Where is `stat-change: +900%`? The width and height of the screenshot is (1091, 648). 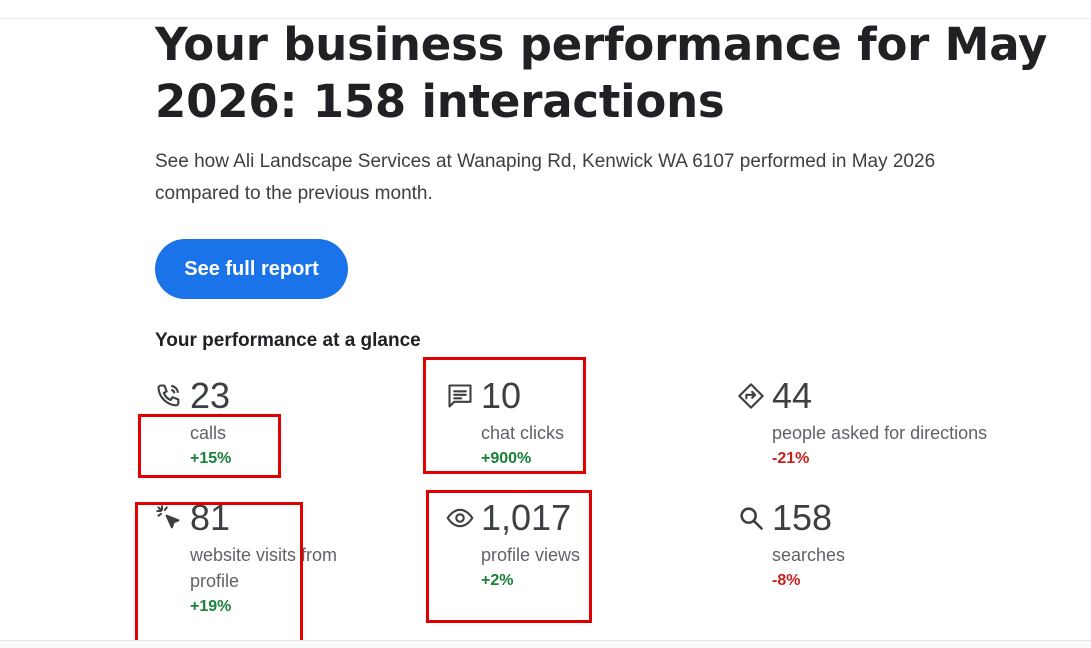 stat-change: +900% is located at coordinates (506, 458).